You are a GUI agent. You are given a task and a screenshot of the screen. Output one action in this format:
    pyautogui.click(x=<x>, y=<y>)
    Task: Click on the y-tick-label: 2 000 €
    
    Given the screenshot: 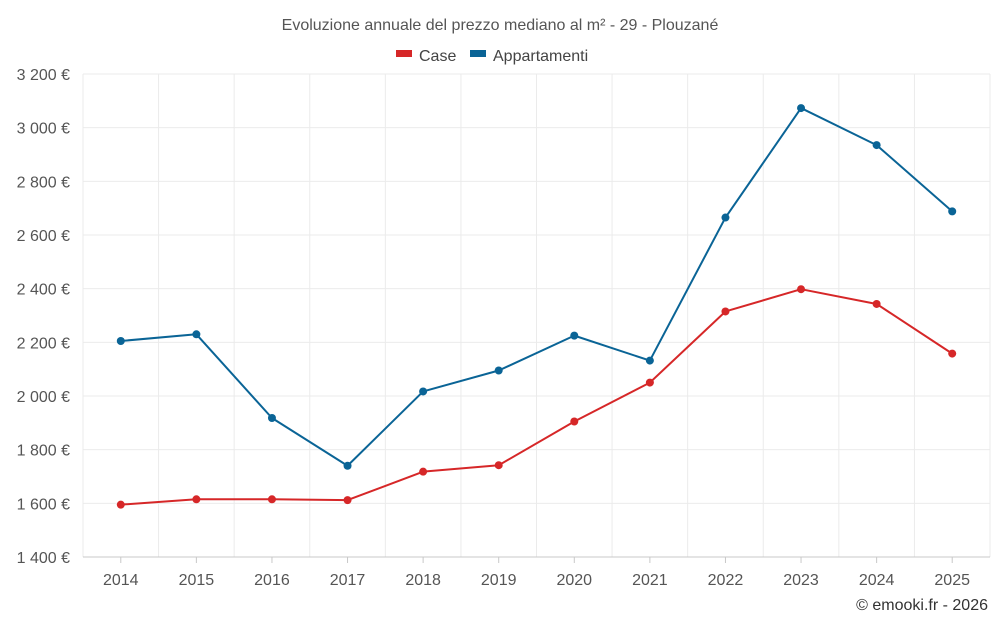 What is the action you would take?
    pyautogui.click(x=43, y=397)
    